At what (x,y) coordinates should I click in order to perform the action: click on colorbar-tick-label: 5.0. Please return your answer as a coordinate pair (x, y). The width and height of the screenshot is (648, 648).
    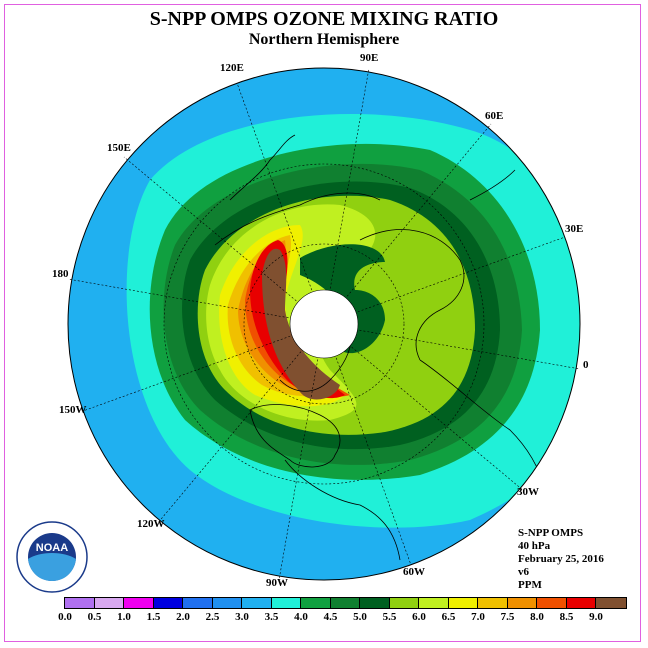
    Looking at the image, I should click on (360, 617).